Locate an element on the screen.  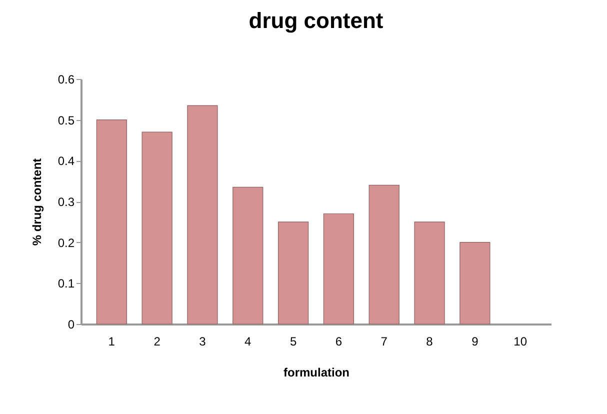
x-tick-label: 5 is located at coordinates (293, 341).